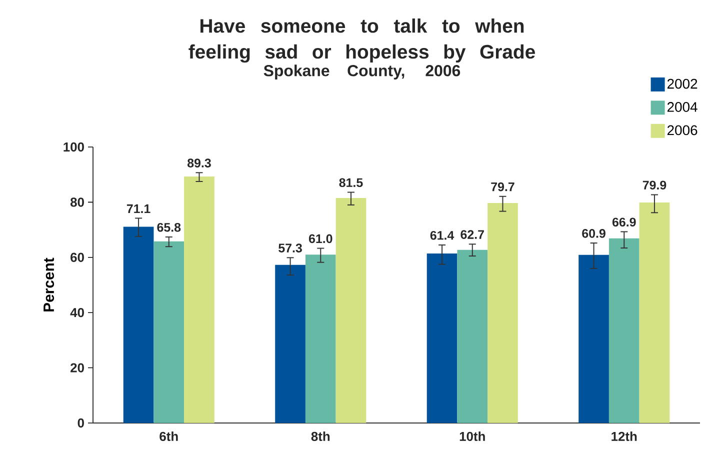  What do you see at coordinates (654, 185) in the screenshot?
I see `data-label: 79.9` at bounding box center [654, 185].